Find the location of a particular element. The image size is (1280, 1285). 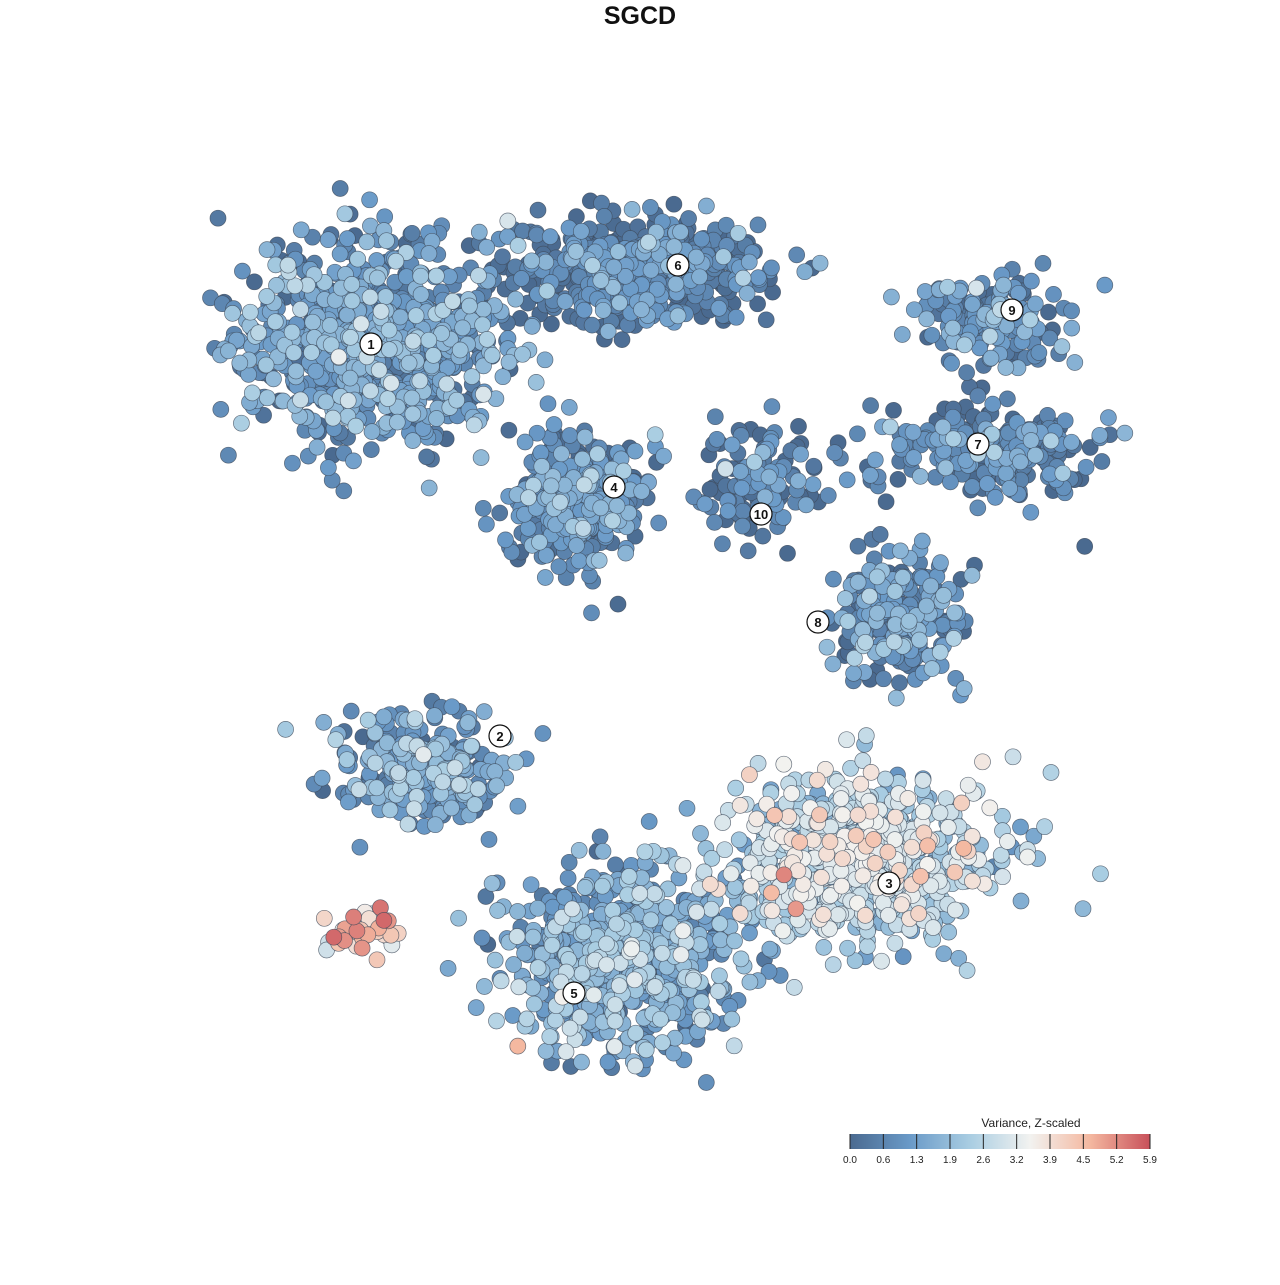

cluster-label-8: 8 is located at coordinates (818, 622).